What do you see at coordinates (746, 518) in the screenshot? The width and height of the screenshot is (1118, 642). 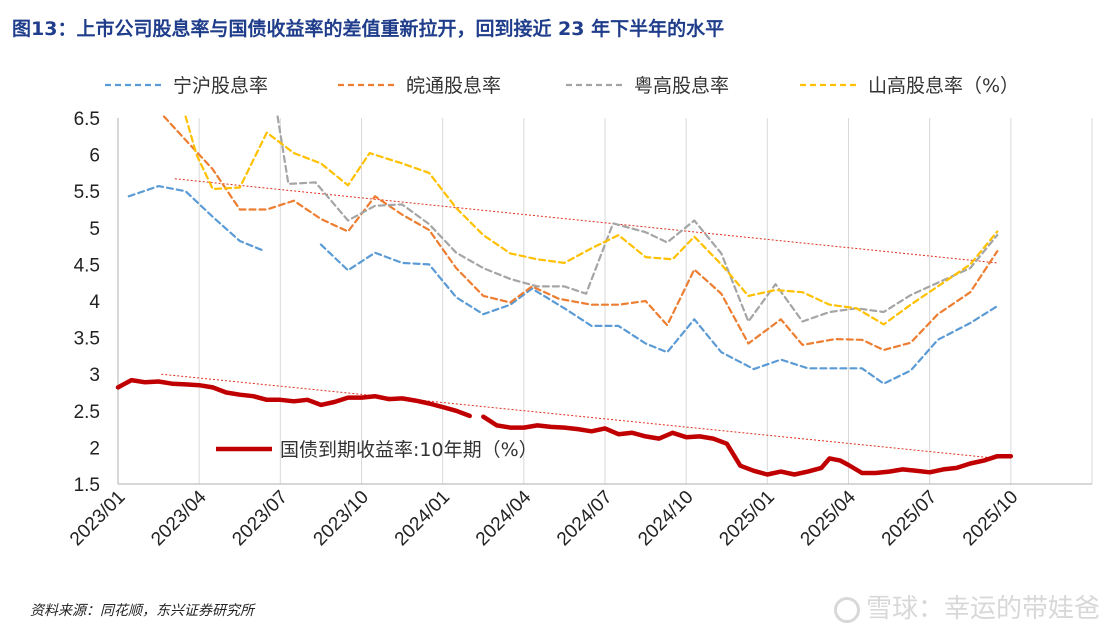 I see `x-tick-label: 2025/01` at bounding box center [746, 518].